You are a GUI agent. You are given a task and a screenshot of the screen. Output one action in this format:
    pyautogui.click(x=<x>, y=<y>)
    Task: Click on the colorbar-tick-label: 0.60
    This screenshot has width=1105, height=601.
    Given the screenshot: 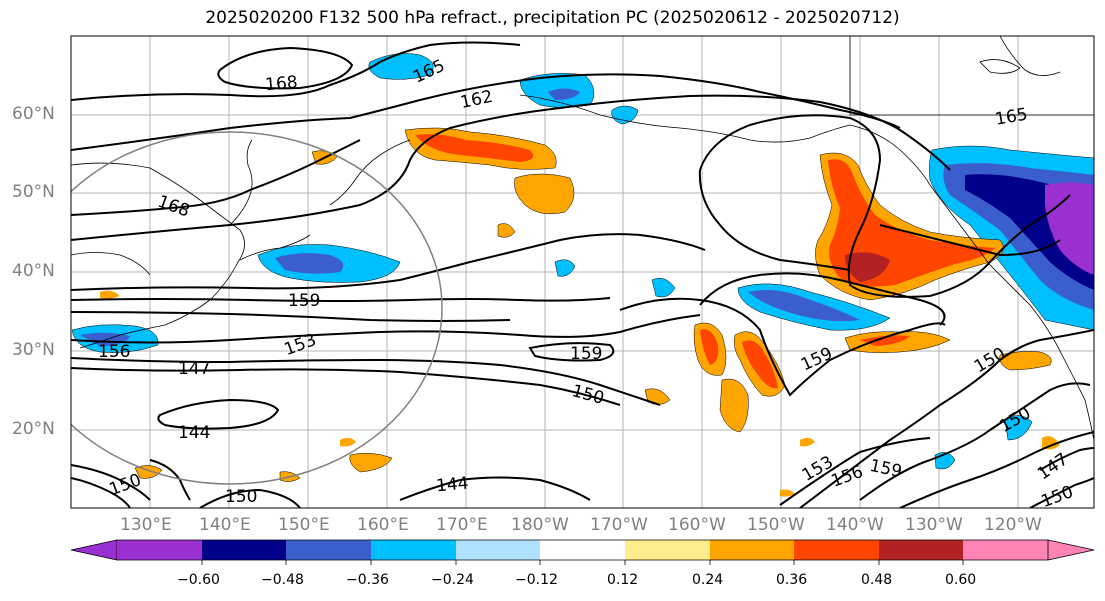 What is the action you would take?
    pyautogui.click(x=961, y=580)
    